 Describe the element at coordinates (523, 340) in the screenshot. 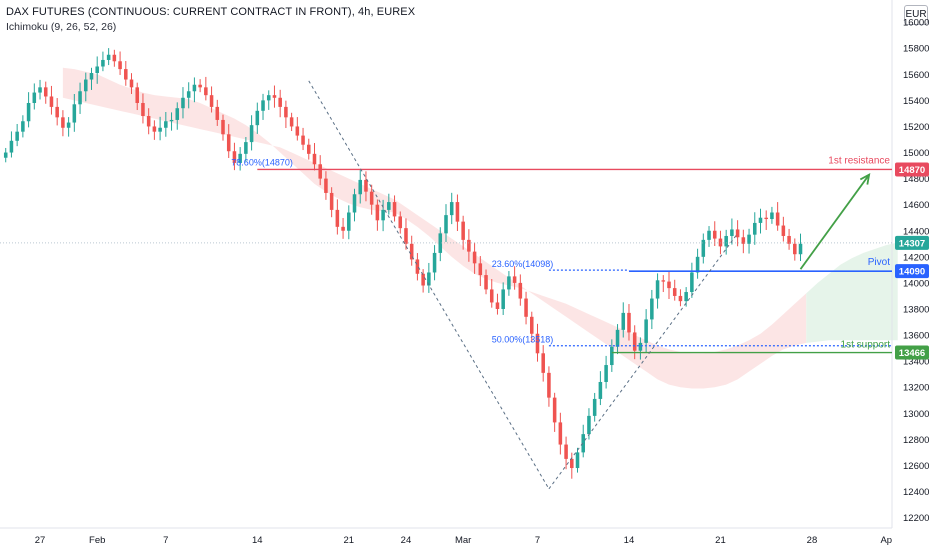

I see `fib-500-label: 50.00%(13518)` at that location.